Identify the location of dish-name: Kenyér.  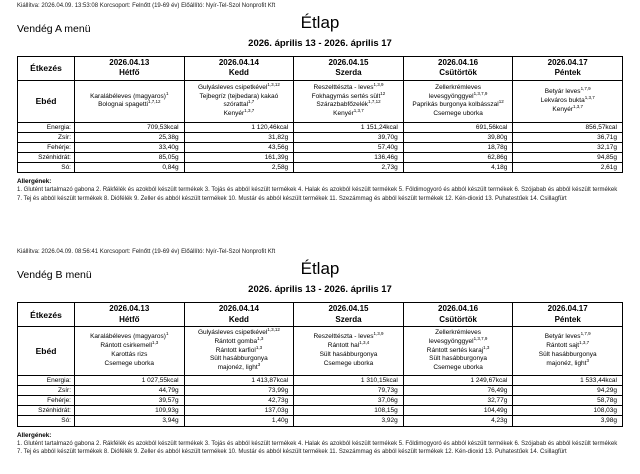
(234, 114).